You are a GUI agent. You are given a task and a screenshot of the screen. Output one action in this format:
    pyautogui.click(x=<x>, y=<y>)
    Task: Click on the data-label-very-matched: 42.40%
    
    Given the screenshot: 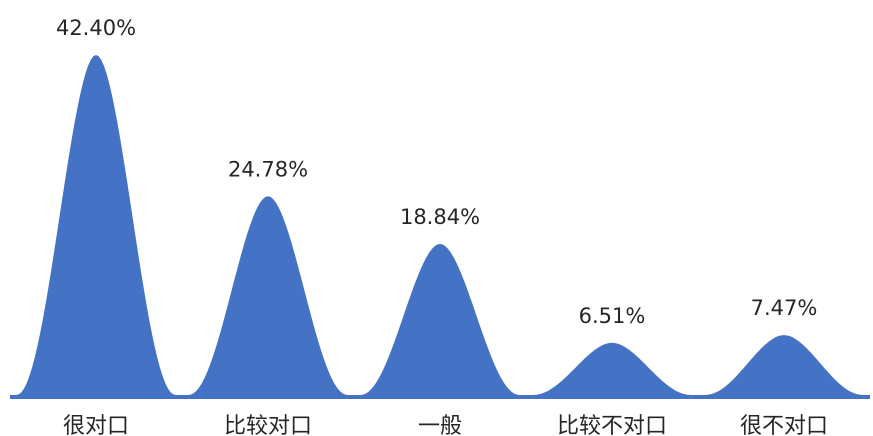 What is the action you would take?
    pyautogui.click(x=96, y=28)
    